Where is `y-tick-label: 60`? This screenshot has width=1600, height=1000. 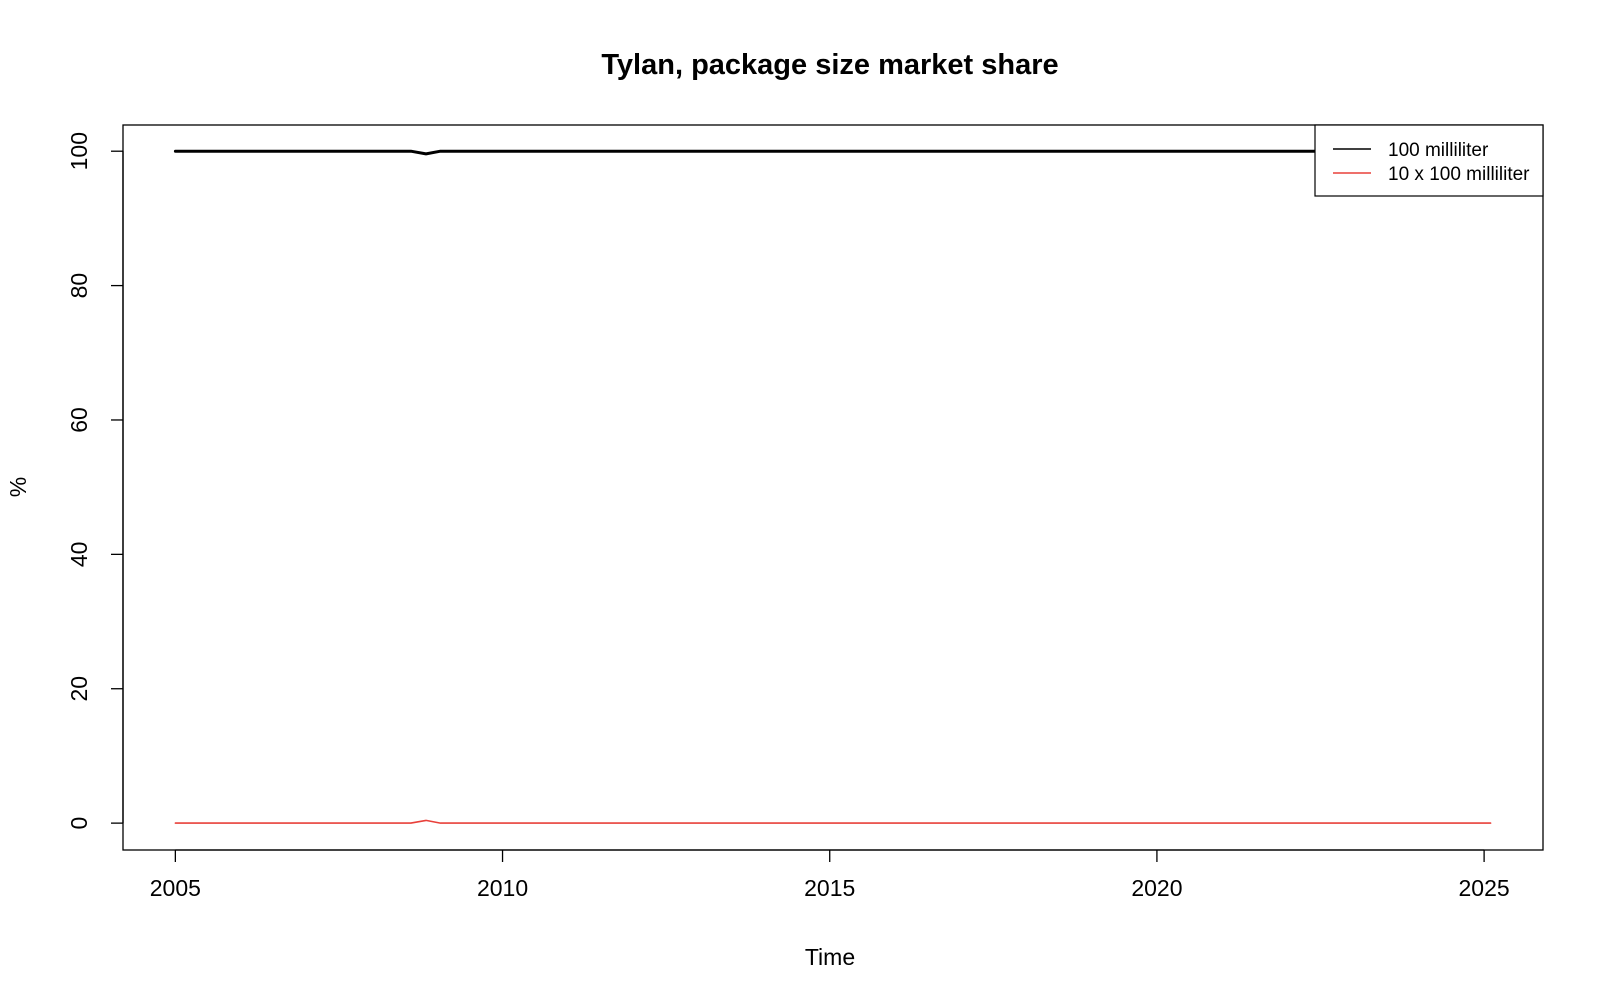
y-tick-label: 60 is located at coordinates (79, 420).